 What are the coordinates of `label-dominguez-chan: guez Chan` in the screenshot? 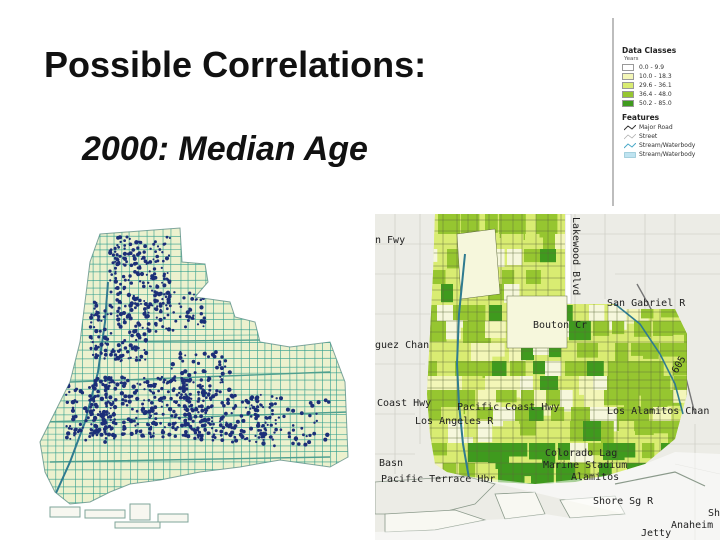 It's located at (402, 345).